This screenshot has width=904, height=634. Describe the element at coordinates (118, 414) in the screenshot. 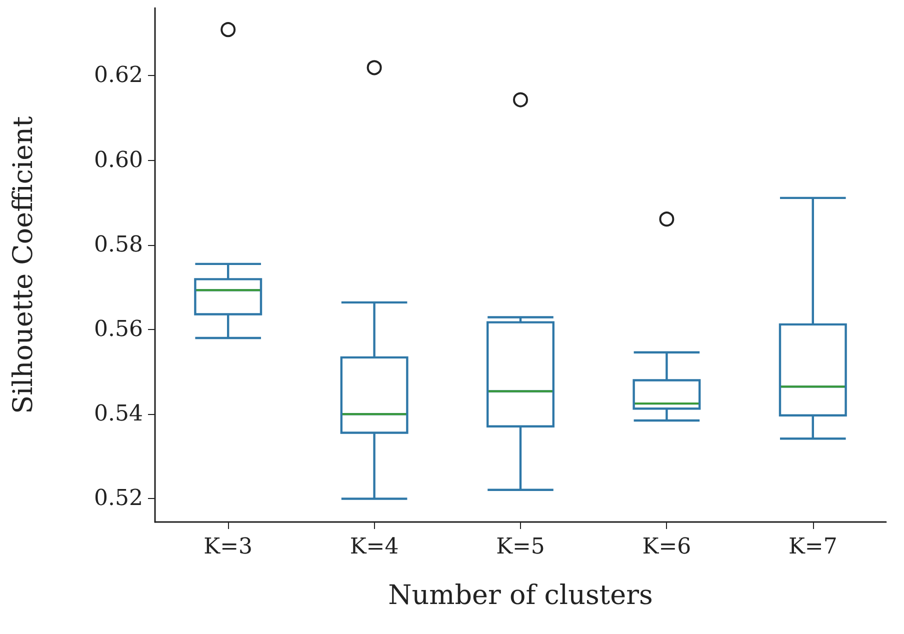

I see `y-tick-label: 0.54` at that location.